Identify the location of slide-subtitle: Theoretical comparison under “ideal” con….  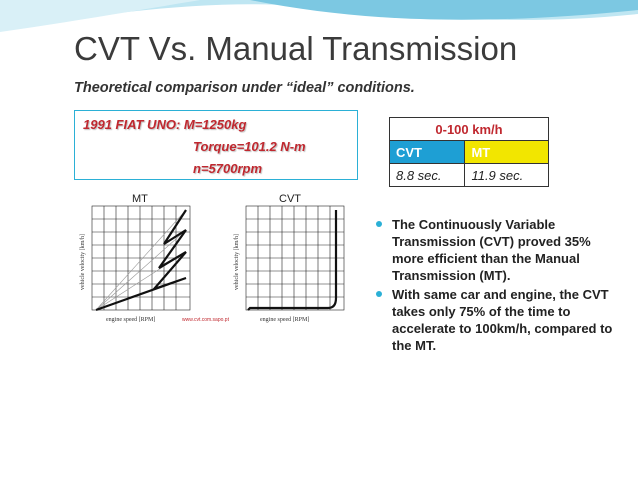
(244, 88).